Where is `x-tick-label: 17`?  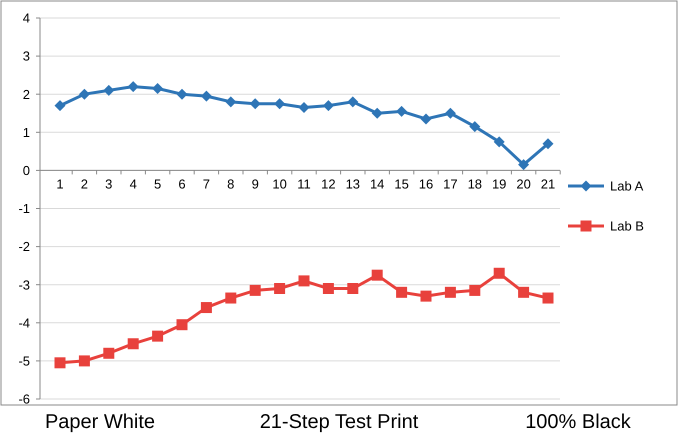 x-tick-label: 17 is located at coordinates (450, 184).